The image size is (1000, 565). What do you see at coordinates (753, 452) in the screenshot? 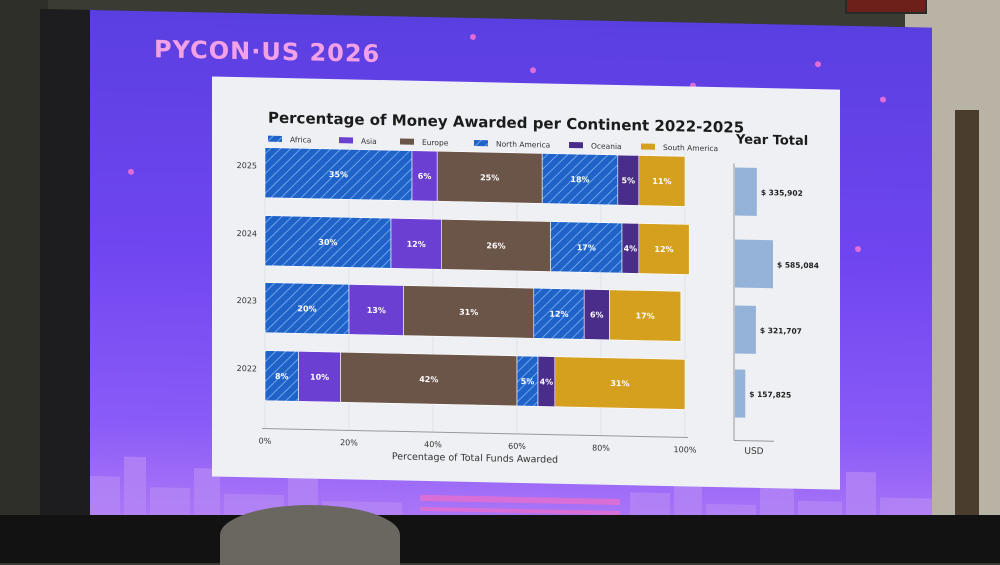
I see `year-total-xlabel: USD` at bounding box center [753, 452].